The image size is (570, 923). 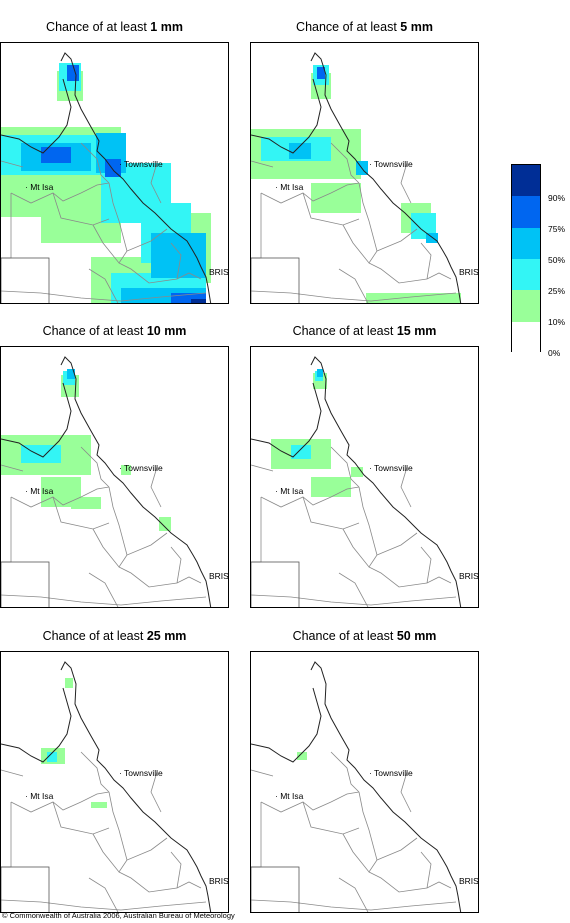 What do you see at coordinates (166, 636) in the screenshot?
I see `panel-title-amount: 25 mm` at bounding box center [166, 636].